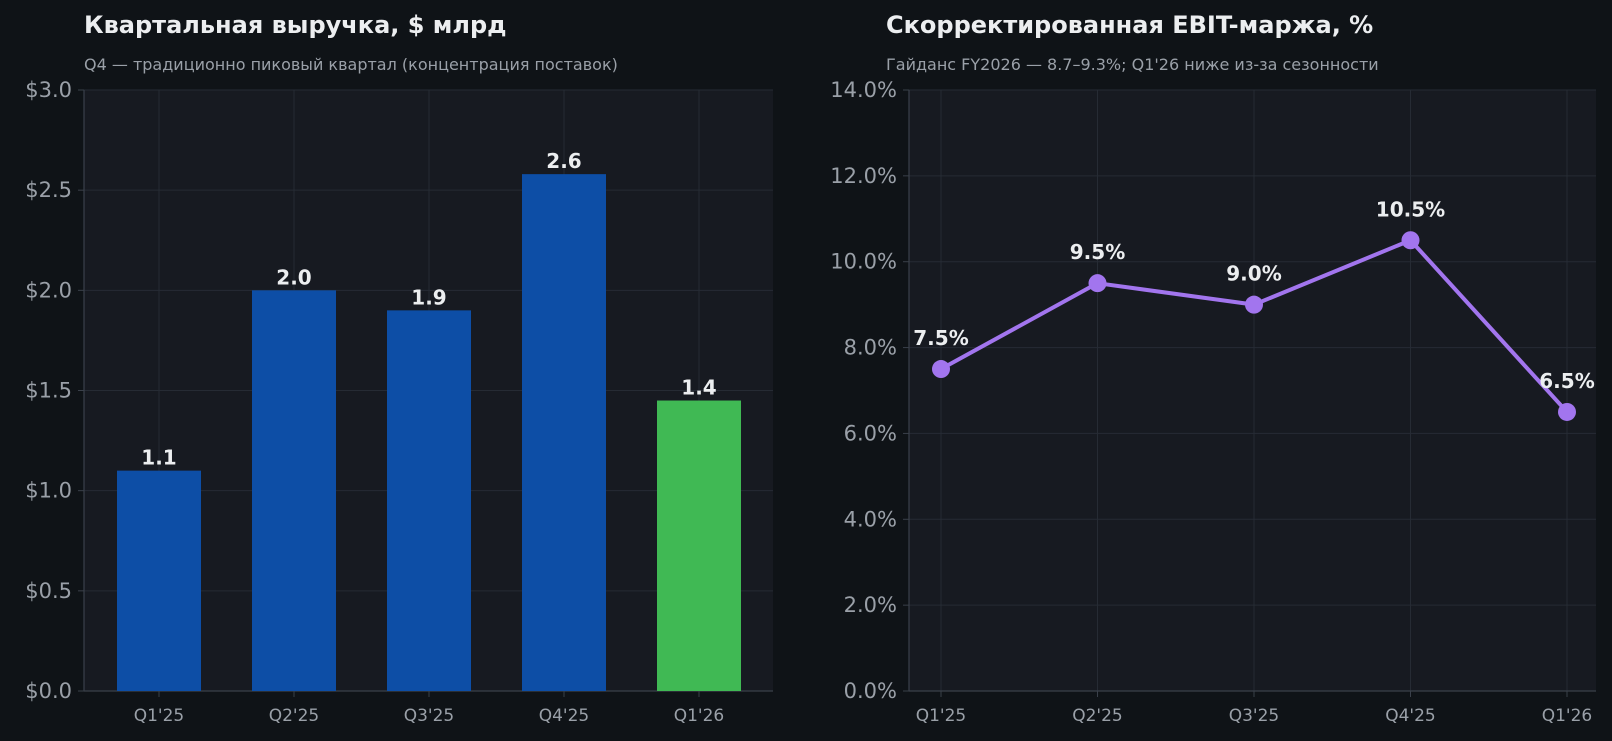 The image size is (1612, 741). What do you see at coordinates (870, 691) in the screenshot?
I see `ebit-y-tick-label: 0.0%` at bounding box center [870, 691].